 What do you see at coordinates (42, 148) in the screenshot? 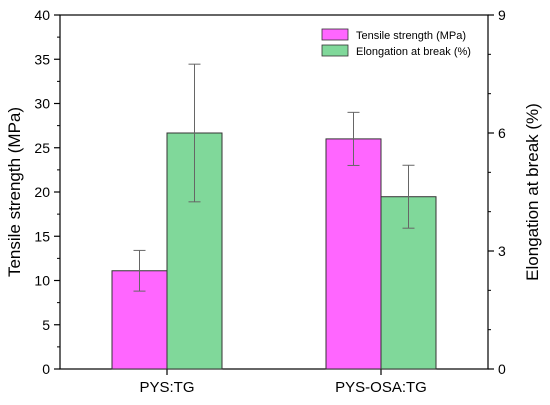
I see `left-tick-label: 25` at bounding box center [42, 148].